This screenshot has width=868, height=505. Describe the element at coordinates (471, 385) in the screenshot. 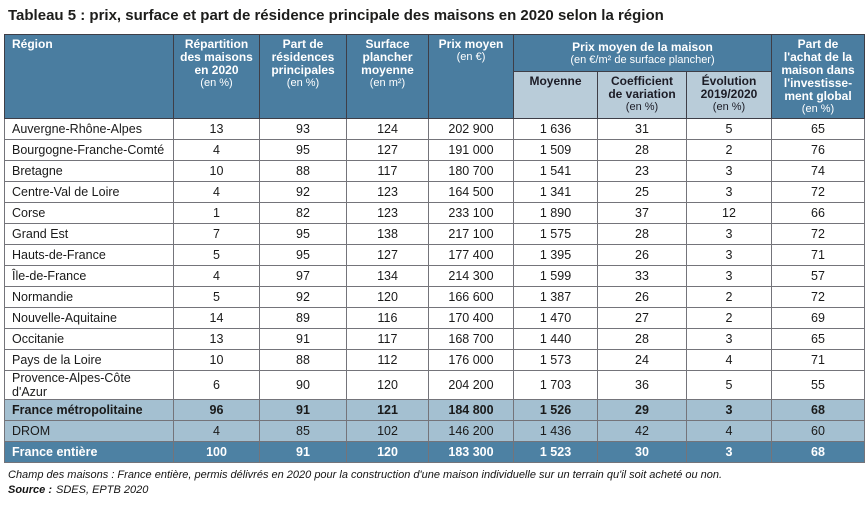

I see `value-cell: 204 200` at that location.